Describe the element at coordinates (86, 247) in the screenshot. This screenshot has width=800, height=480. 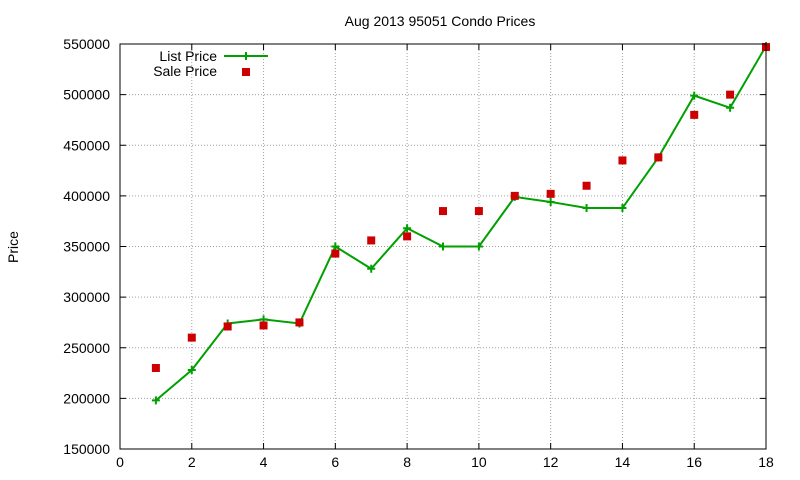
I see `y-tick-label: 350000` at that location.